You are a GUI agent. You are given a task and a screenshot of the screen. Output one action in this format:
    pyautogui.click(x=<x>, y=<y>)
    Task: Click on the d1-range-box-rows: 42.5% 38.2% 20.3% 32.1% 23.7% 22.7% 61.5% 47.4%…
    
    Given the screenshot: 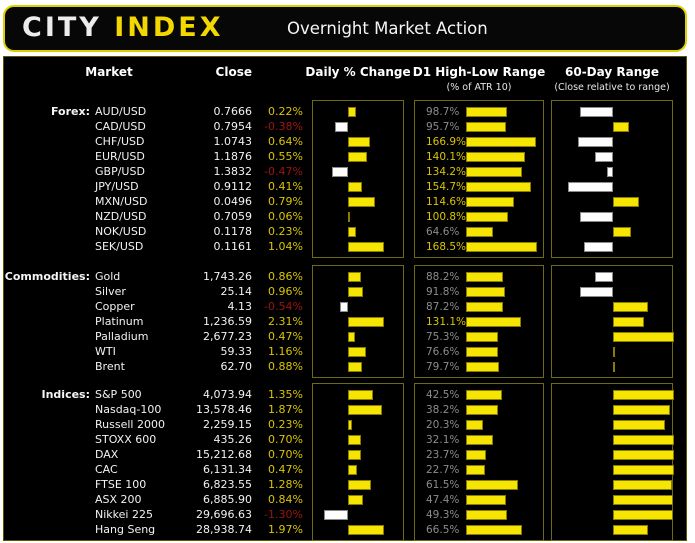 What is the action you would take?
    pyautogui.click(x=479, y=463)
    